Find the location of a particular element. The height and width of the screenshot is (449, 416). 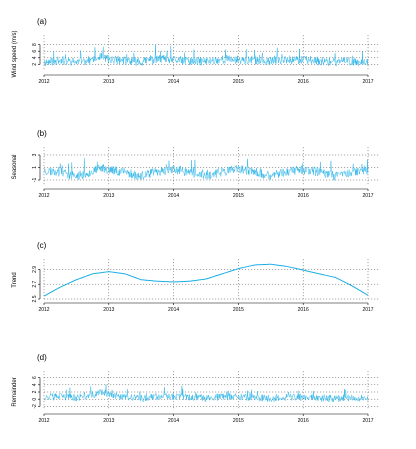

panel-label: (c) is located at coordinates (42, 245).